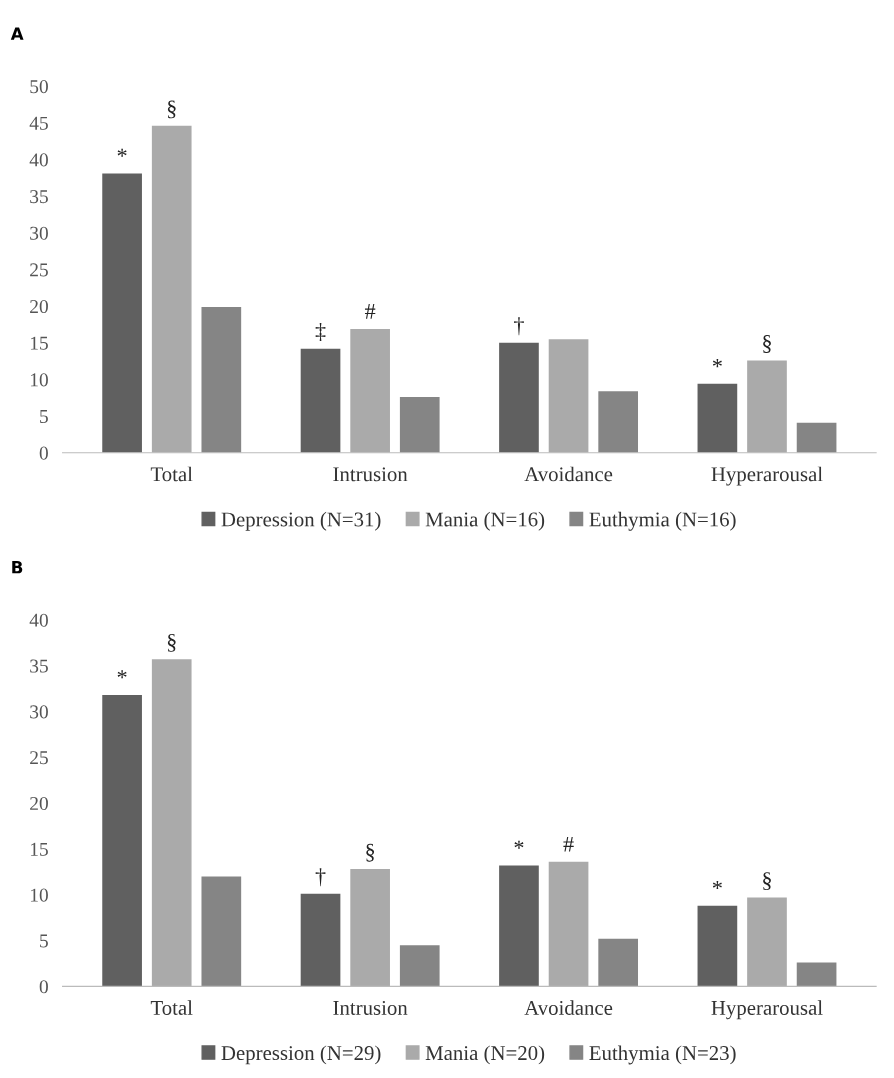 This screenshot has height=1078, width=894. I want to click on chart-title: A, so click(17, 33).